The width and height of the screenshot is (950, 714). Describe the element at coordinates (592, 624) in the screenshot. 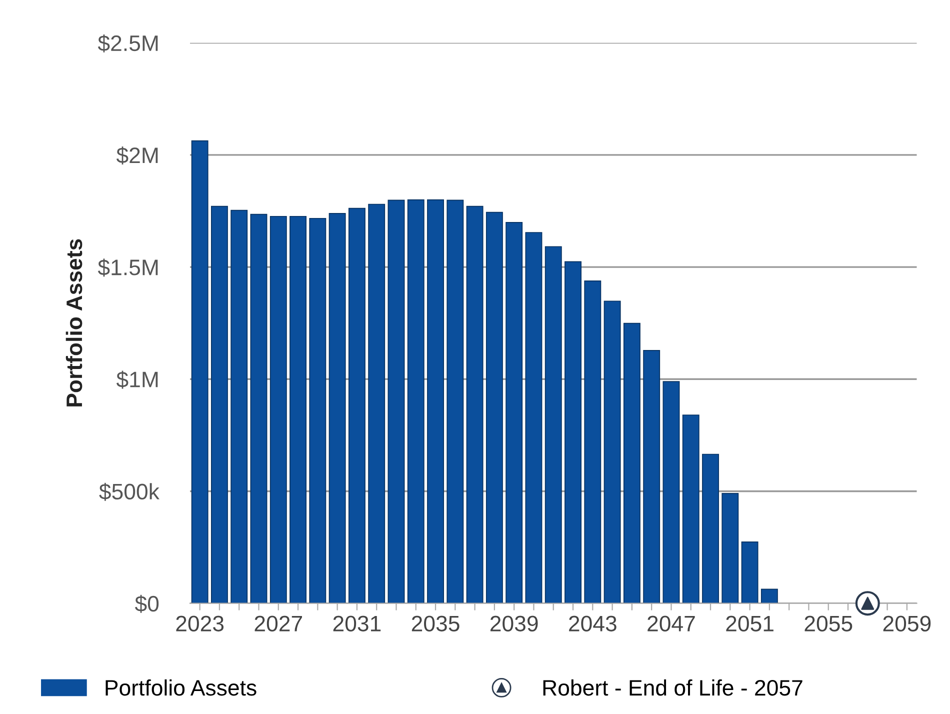

I see `x-tick-label: 2043` at that location.